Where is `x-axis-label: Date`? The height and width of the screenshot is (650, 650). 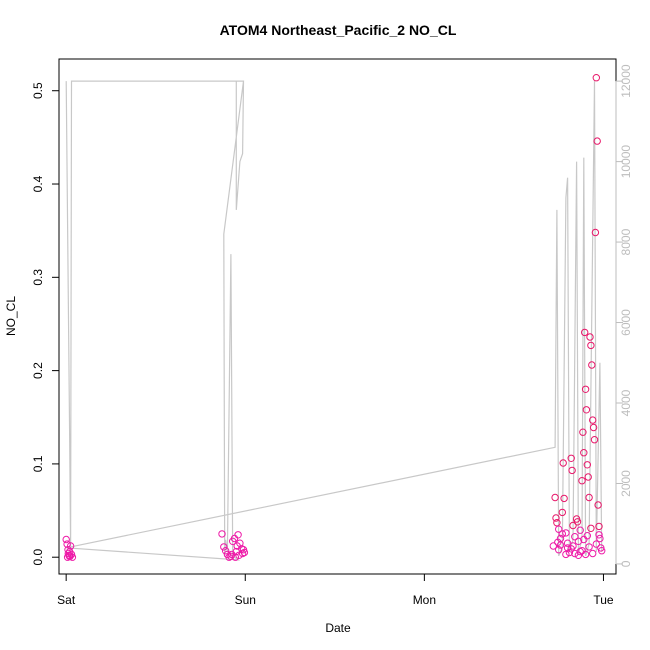
x-axis-label: Date is located at coordinates (338, 628).